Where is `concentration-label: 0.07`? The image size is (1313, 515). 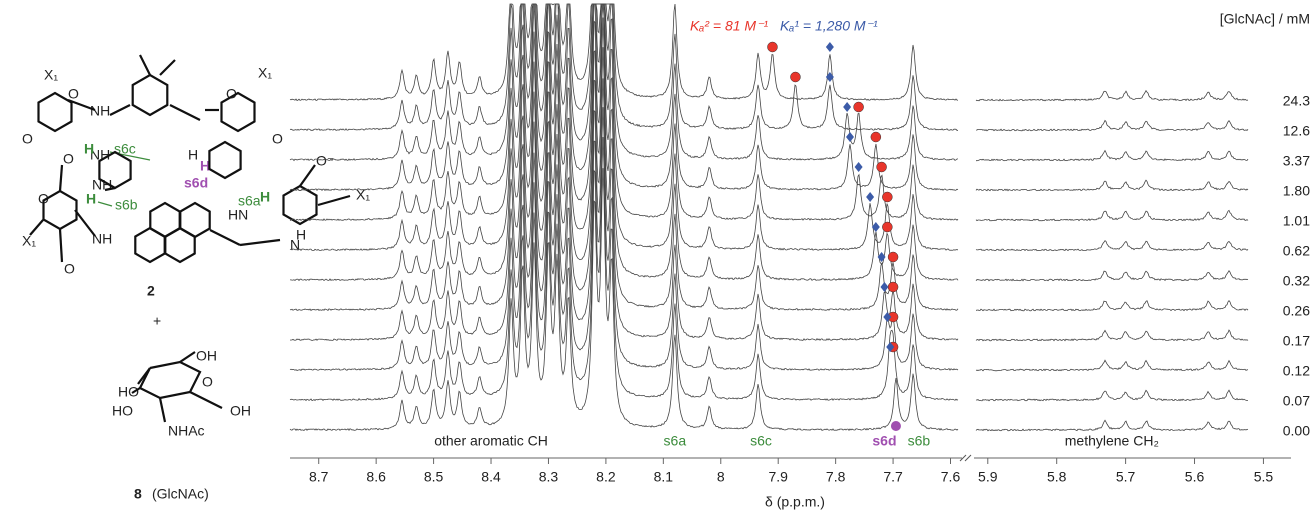 concentration-label: 0.07 is located at coordinates (1296, 401).